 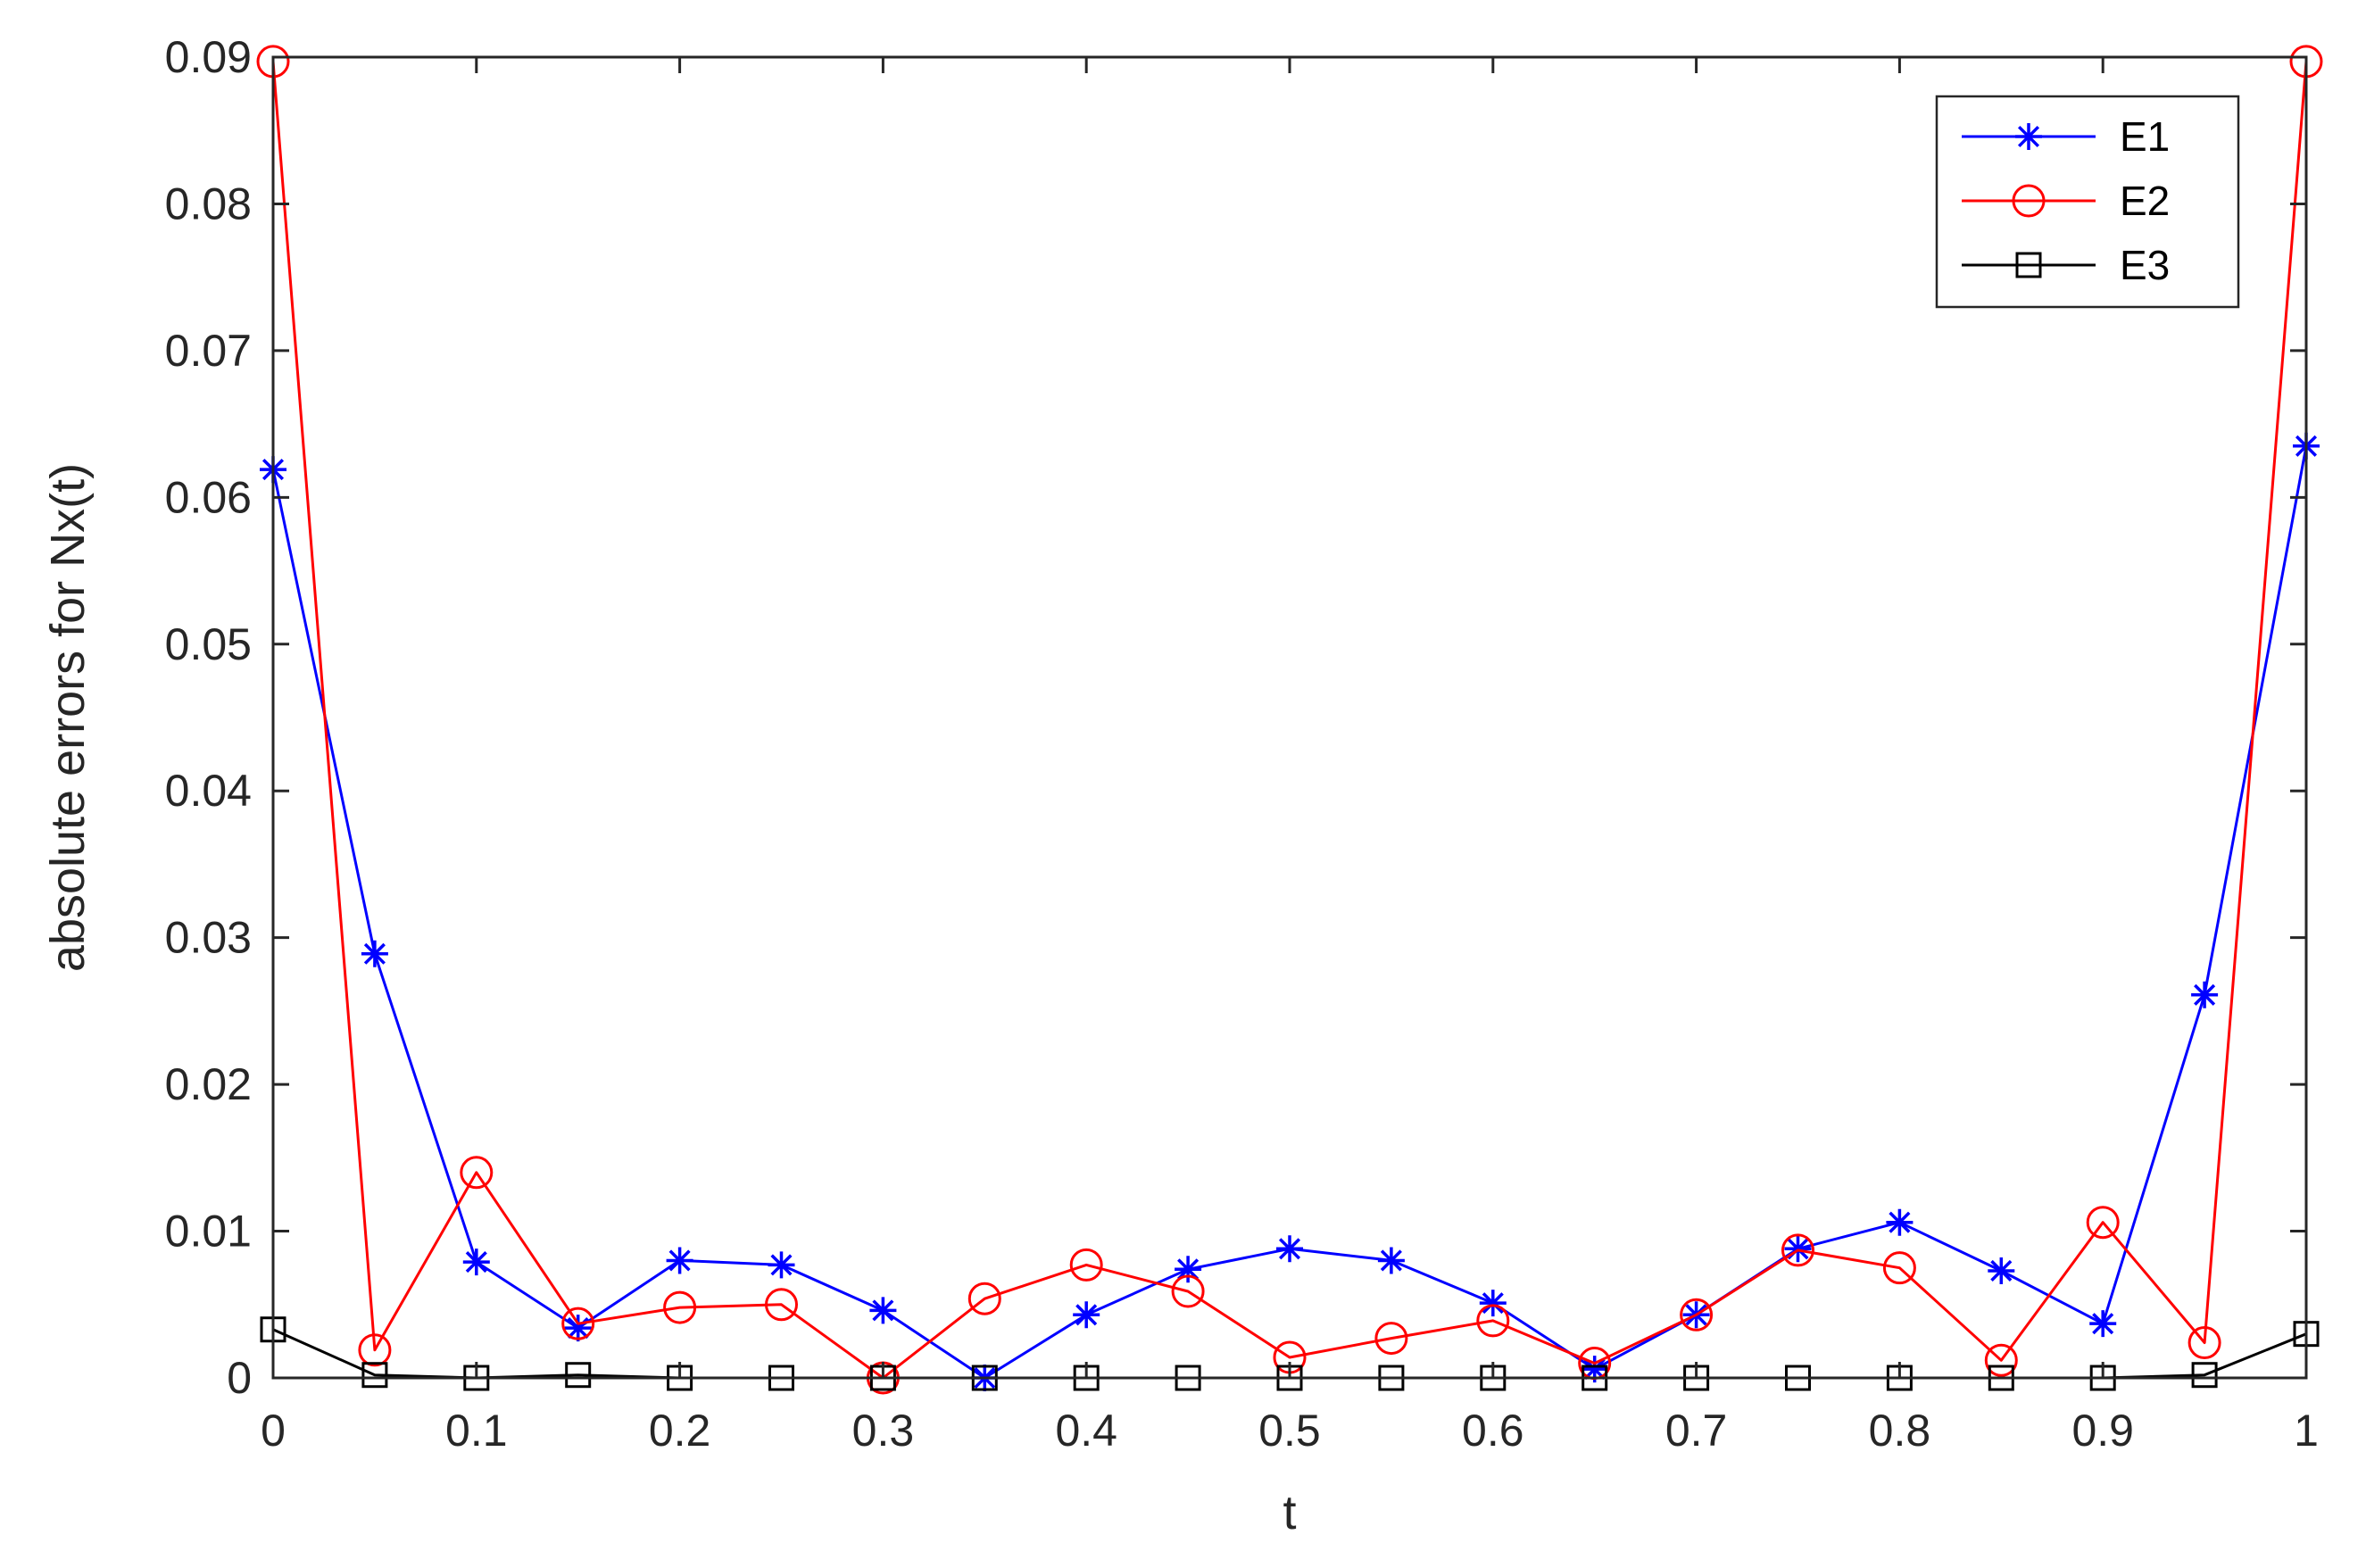 I want to click on legend-marker-e3, so click(x=2028, y=265).